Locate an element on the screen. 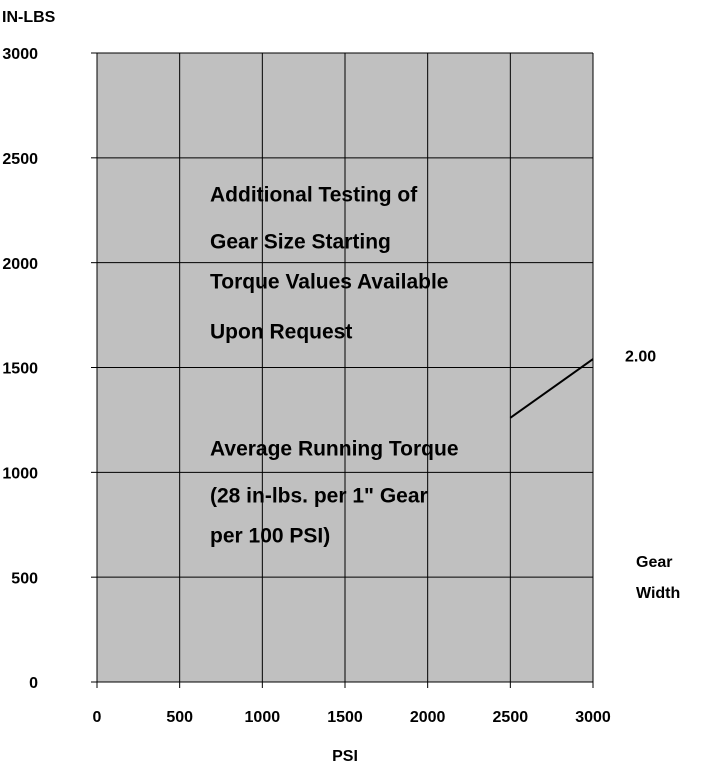 The width and height of the screenshot is (701, 769). y-tick-label: 2000 is located at coordinates (20, 264).